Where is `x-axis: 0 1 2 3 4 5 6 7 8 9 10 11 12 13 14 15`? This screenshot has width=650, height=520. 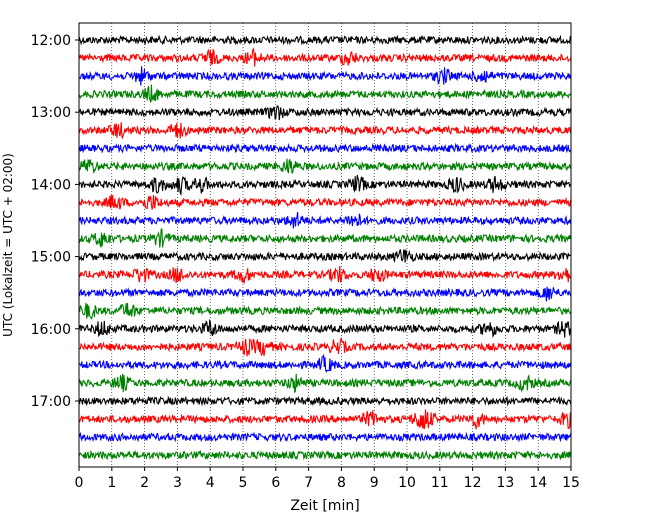
x-axis: 0 1 2 3 4 5 6 7 8 9 10 11 12 13 14 15 is located at coordinates (327, 479).